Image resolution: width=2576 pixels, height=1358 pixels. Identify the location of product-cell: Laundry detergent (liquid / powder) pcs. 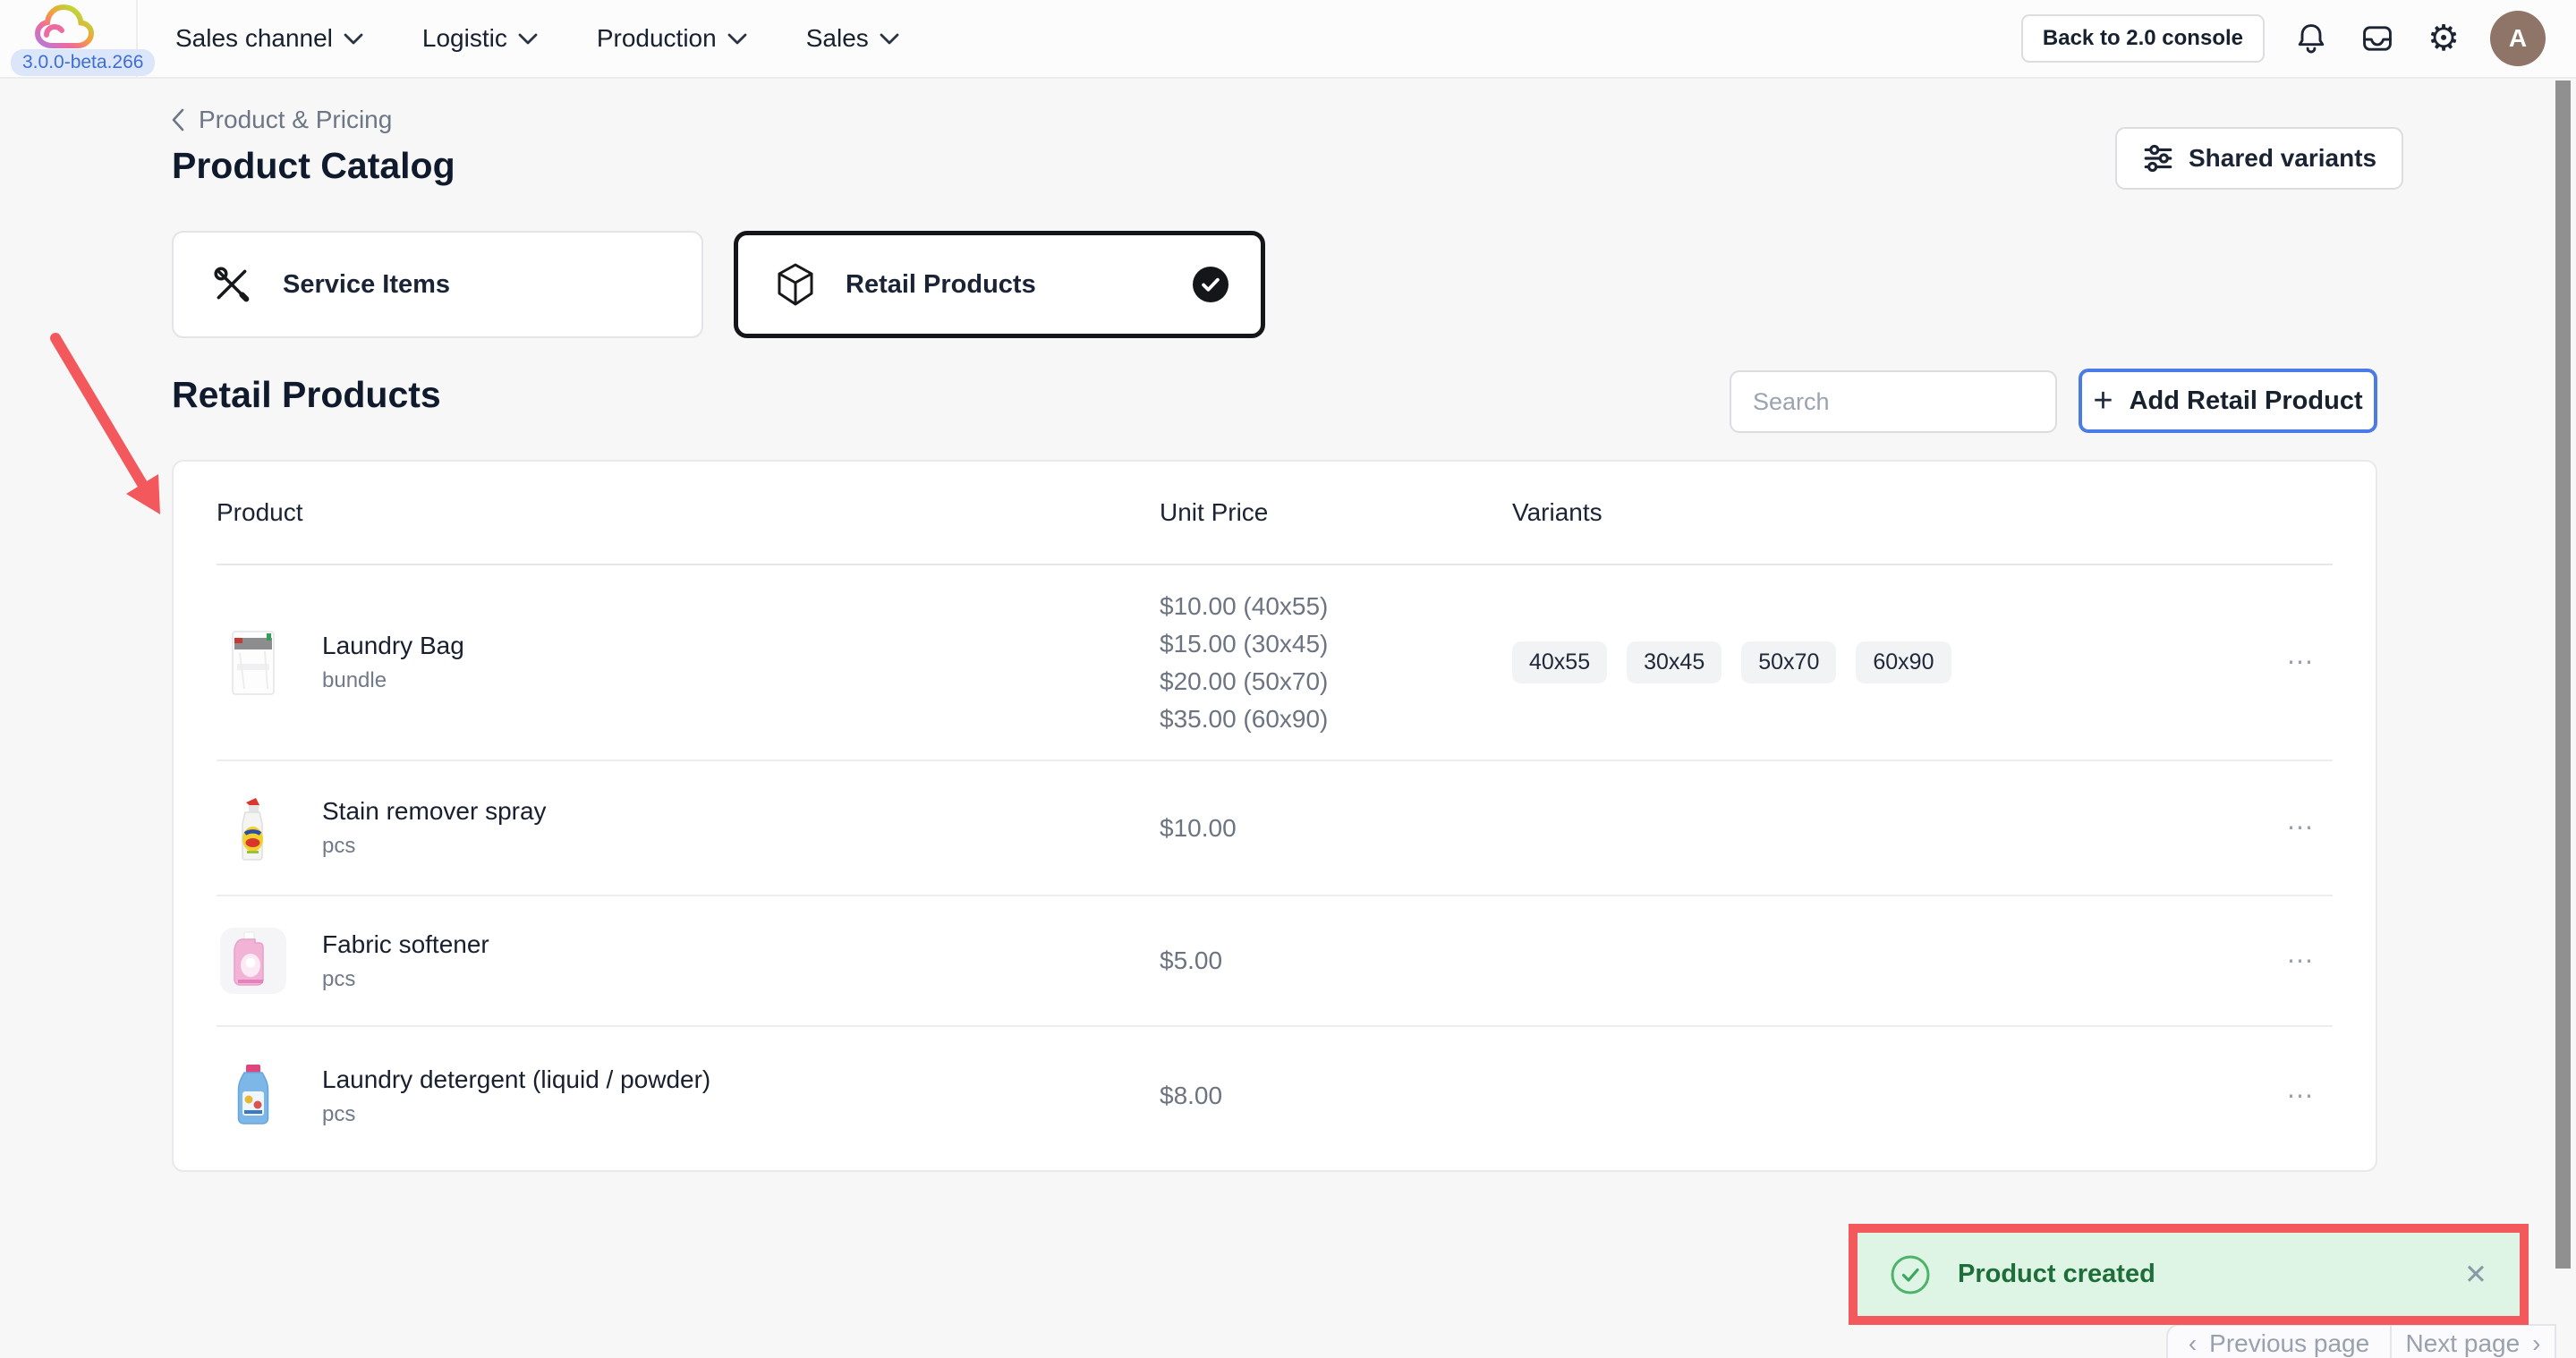
(688, 1096).